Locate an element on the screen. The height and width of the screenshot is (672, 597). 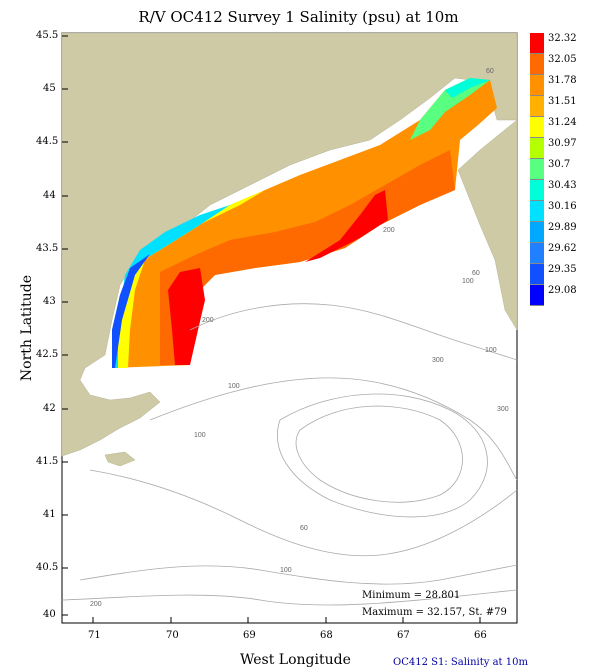
minimum-stat: Minimum = 28.801 is located at coordinates (411, 595).